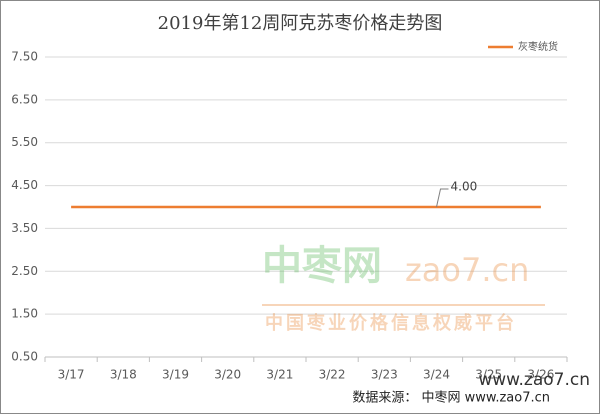 Image resolution: width=600 pixels, height=414 pixels. Describe the element at coordinates (279, 375) in the screenshot. I see `x-tick-label: 3/21` at that location.